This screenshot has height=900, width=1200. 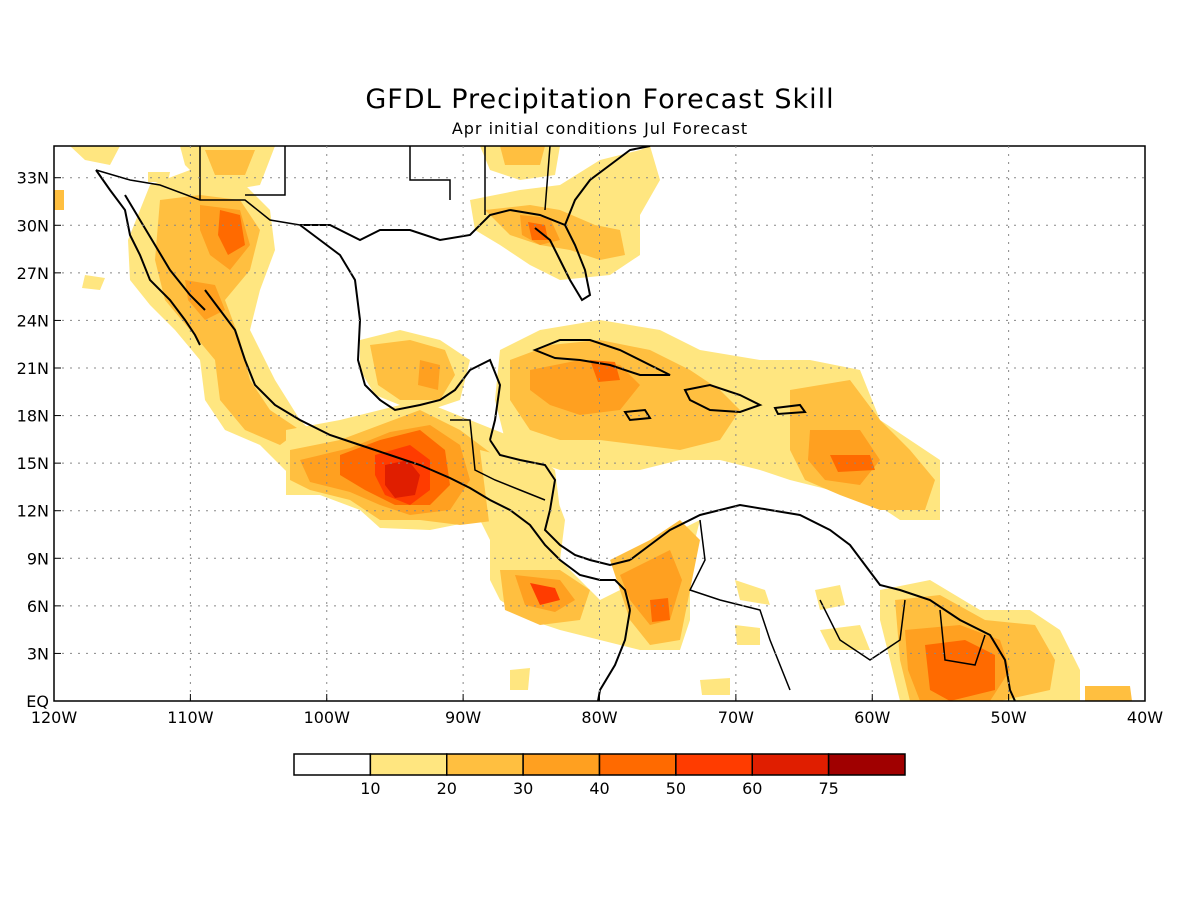 I want to click on lat-tick-label: 15N, so click(x=33, y=463).